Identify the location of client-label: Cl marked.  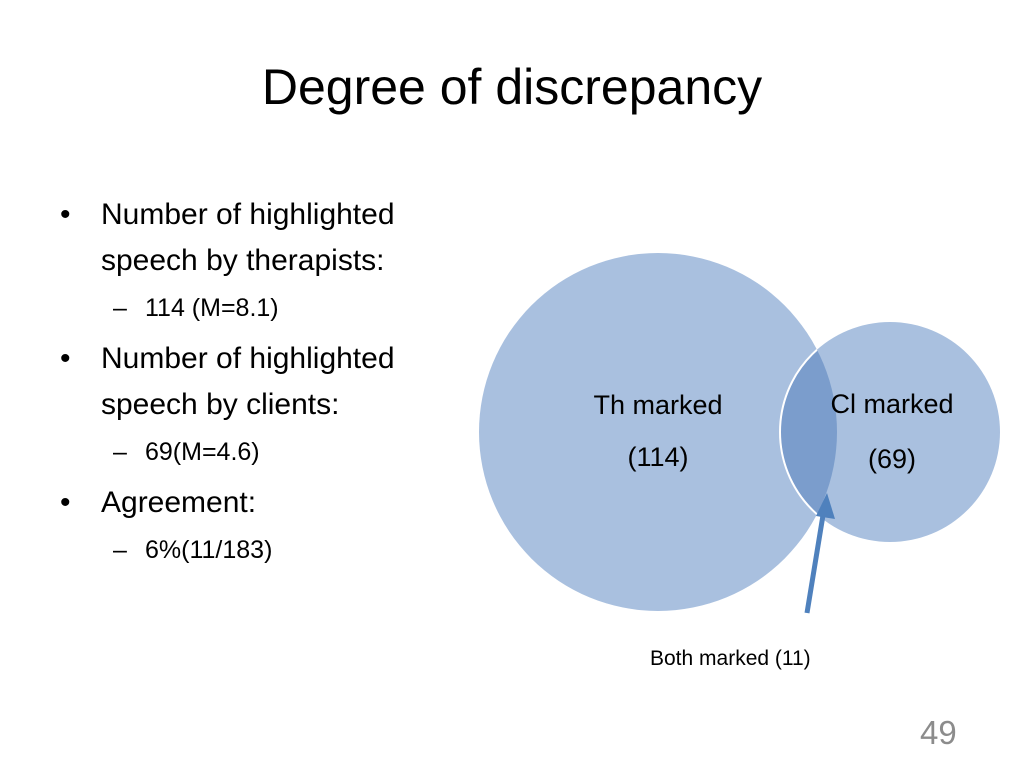
(891, 404).